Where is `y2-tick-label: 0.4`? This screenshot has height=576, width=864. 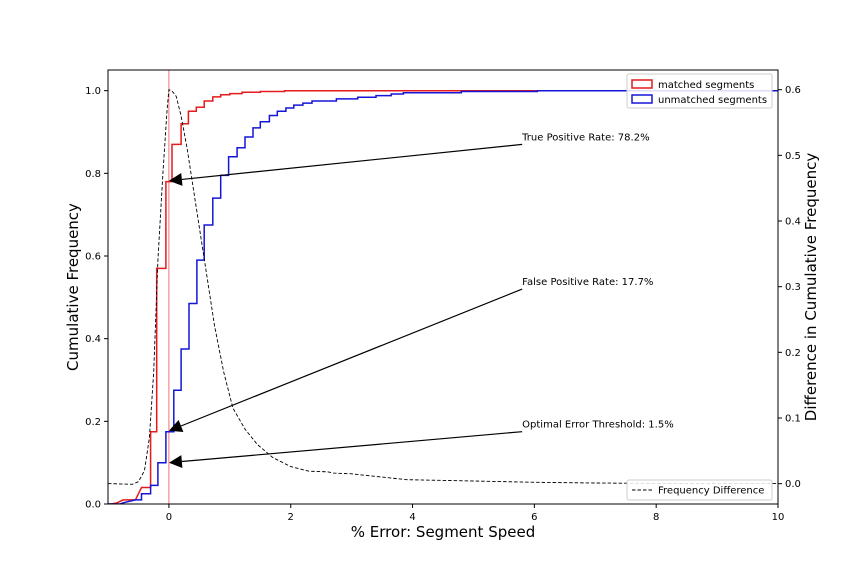 y2-tick-label: 0.4 is located at coordinates (793, 222).